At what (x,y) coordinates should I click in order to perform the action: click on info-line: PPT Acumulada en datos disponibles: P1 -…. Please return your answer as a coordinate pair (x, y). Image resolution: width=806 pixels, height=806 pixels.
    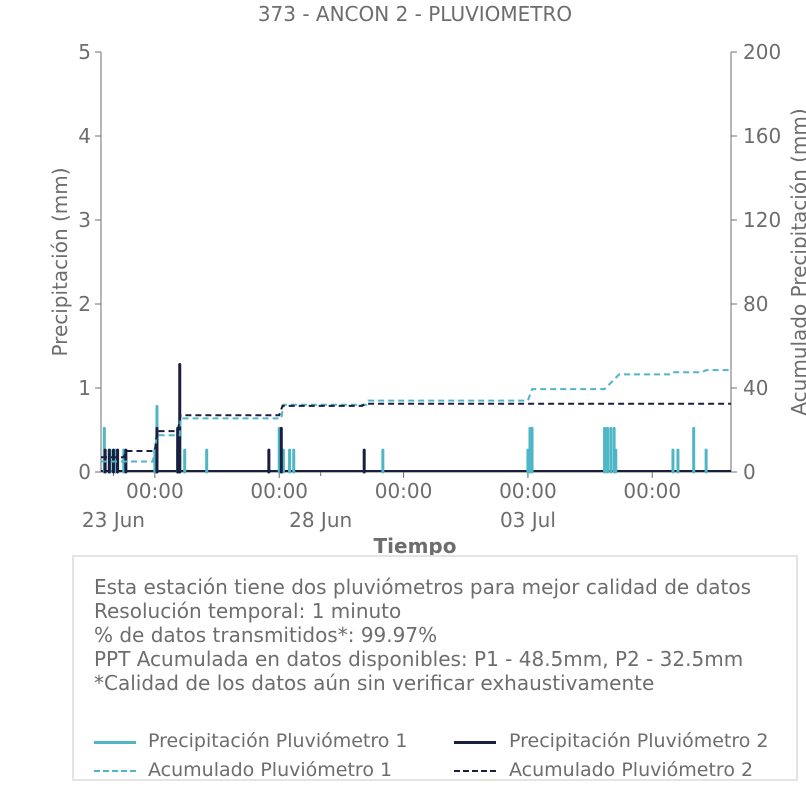
    Looking at the image, I should click on (419, 659).